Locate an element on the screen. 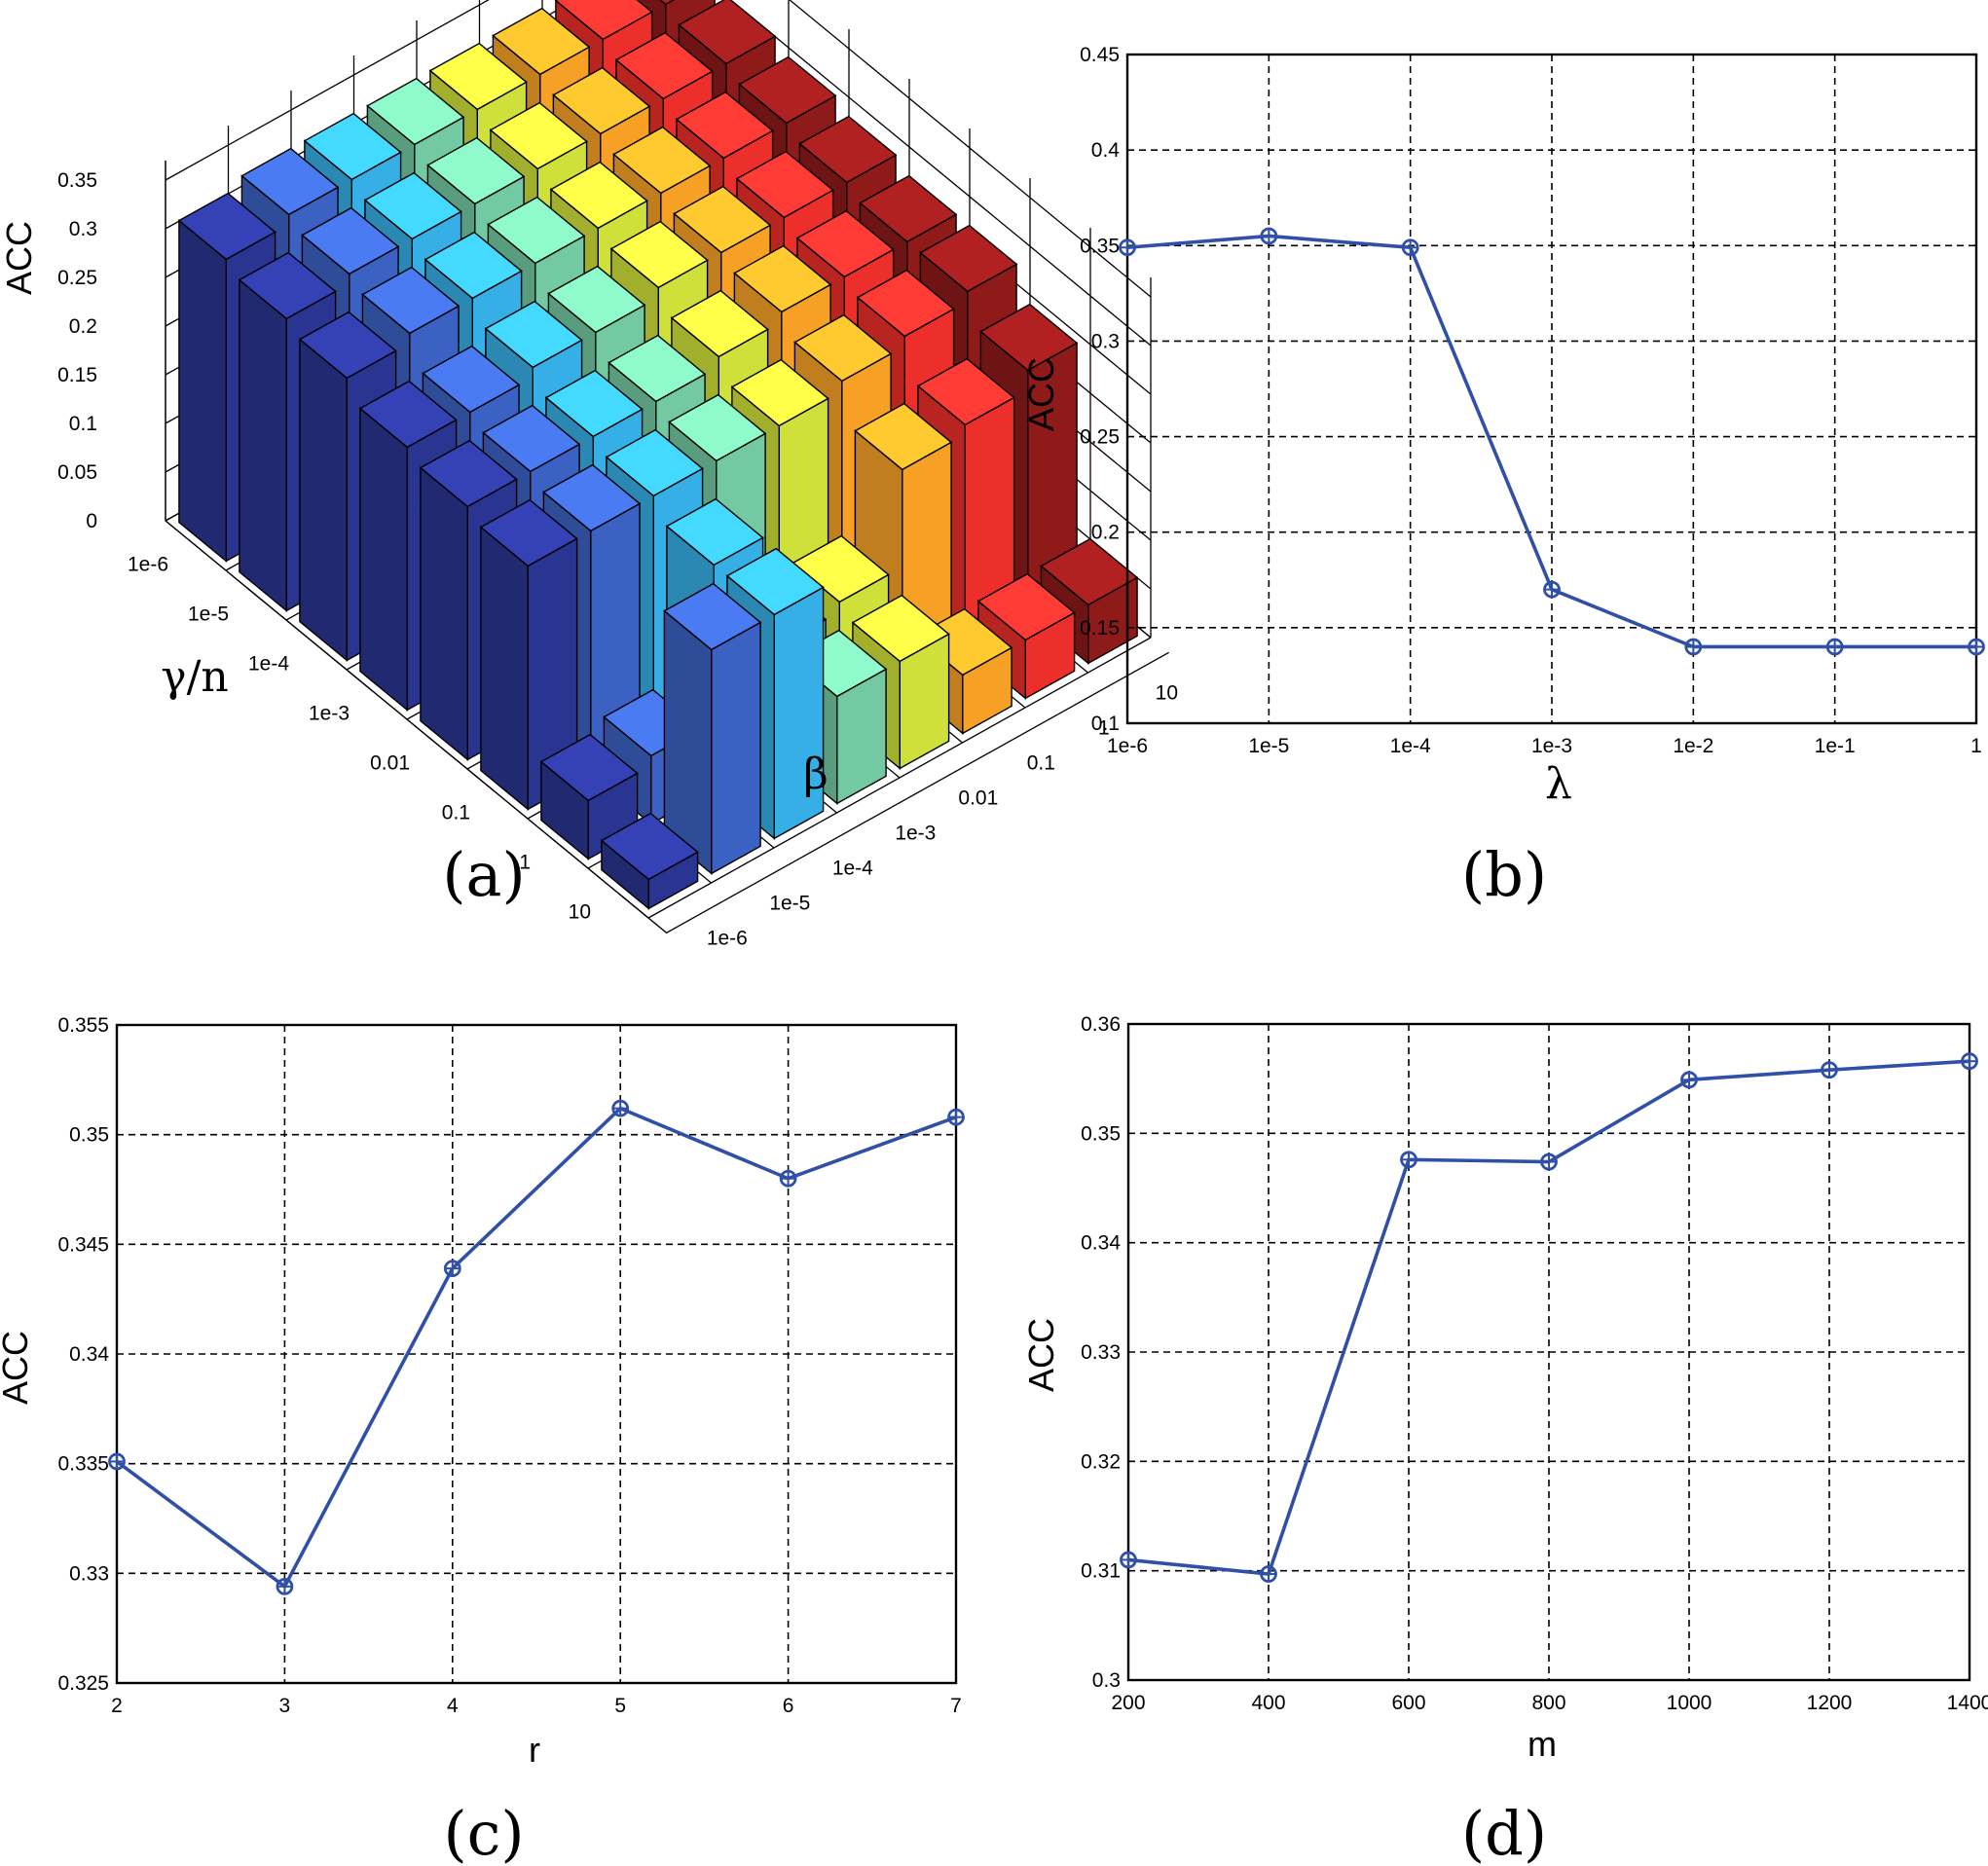  series-line is located at coordinates (536, 1348).